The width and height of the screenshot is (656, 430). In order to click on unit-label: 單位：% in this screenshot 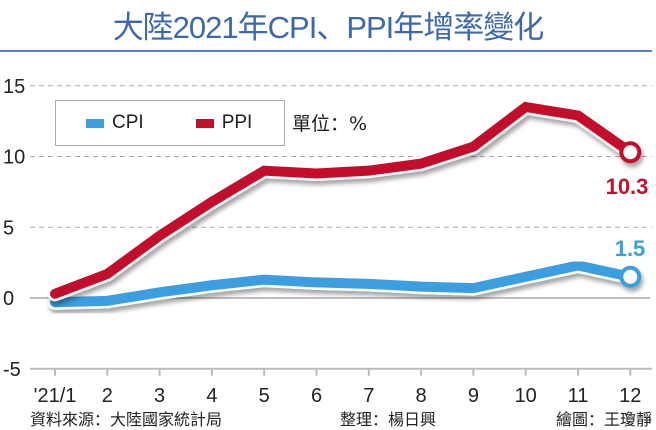, I will do `click(330, 124)`.